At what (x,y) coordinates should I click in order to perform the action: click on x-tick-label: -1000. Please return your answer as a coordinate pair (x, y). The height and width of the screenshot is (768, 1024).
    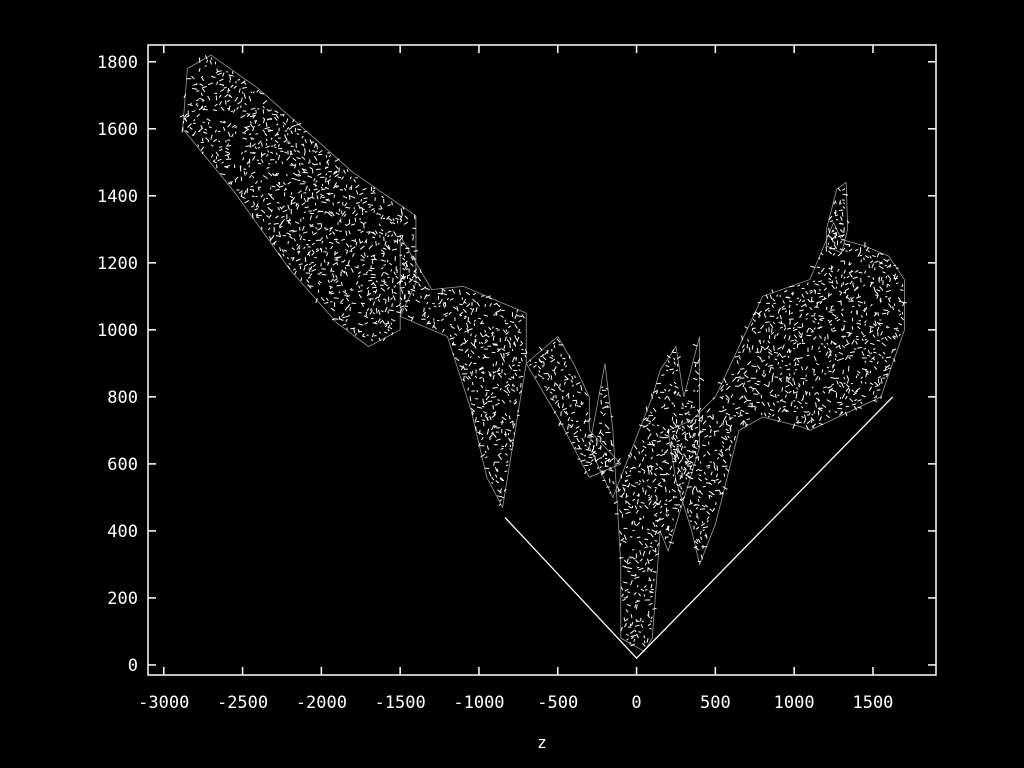
    Looking at the image, I should click on (478, 703).